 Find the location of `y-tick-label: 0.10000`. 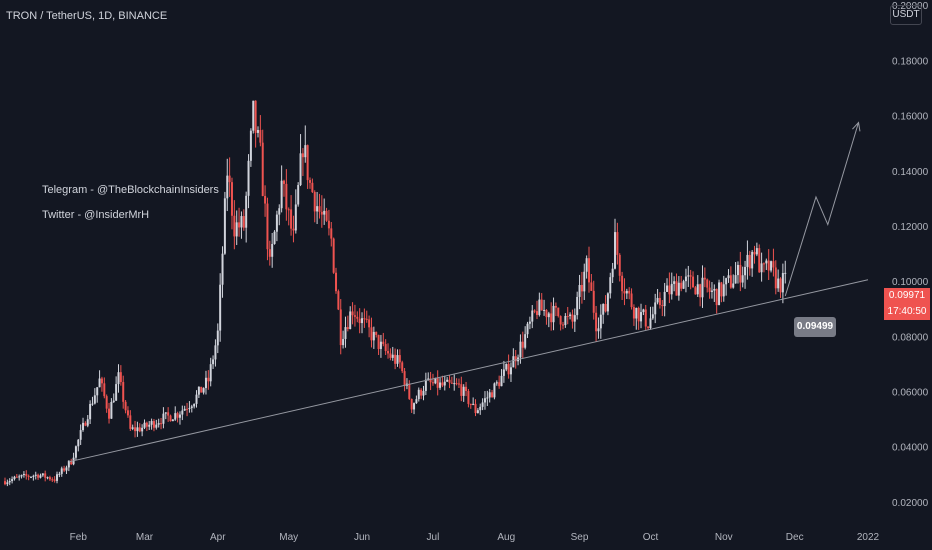

y-tick-label: 0.10000 is located at coordinates (910, 282).